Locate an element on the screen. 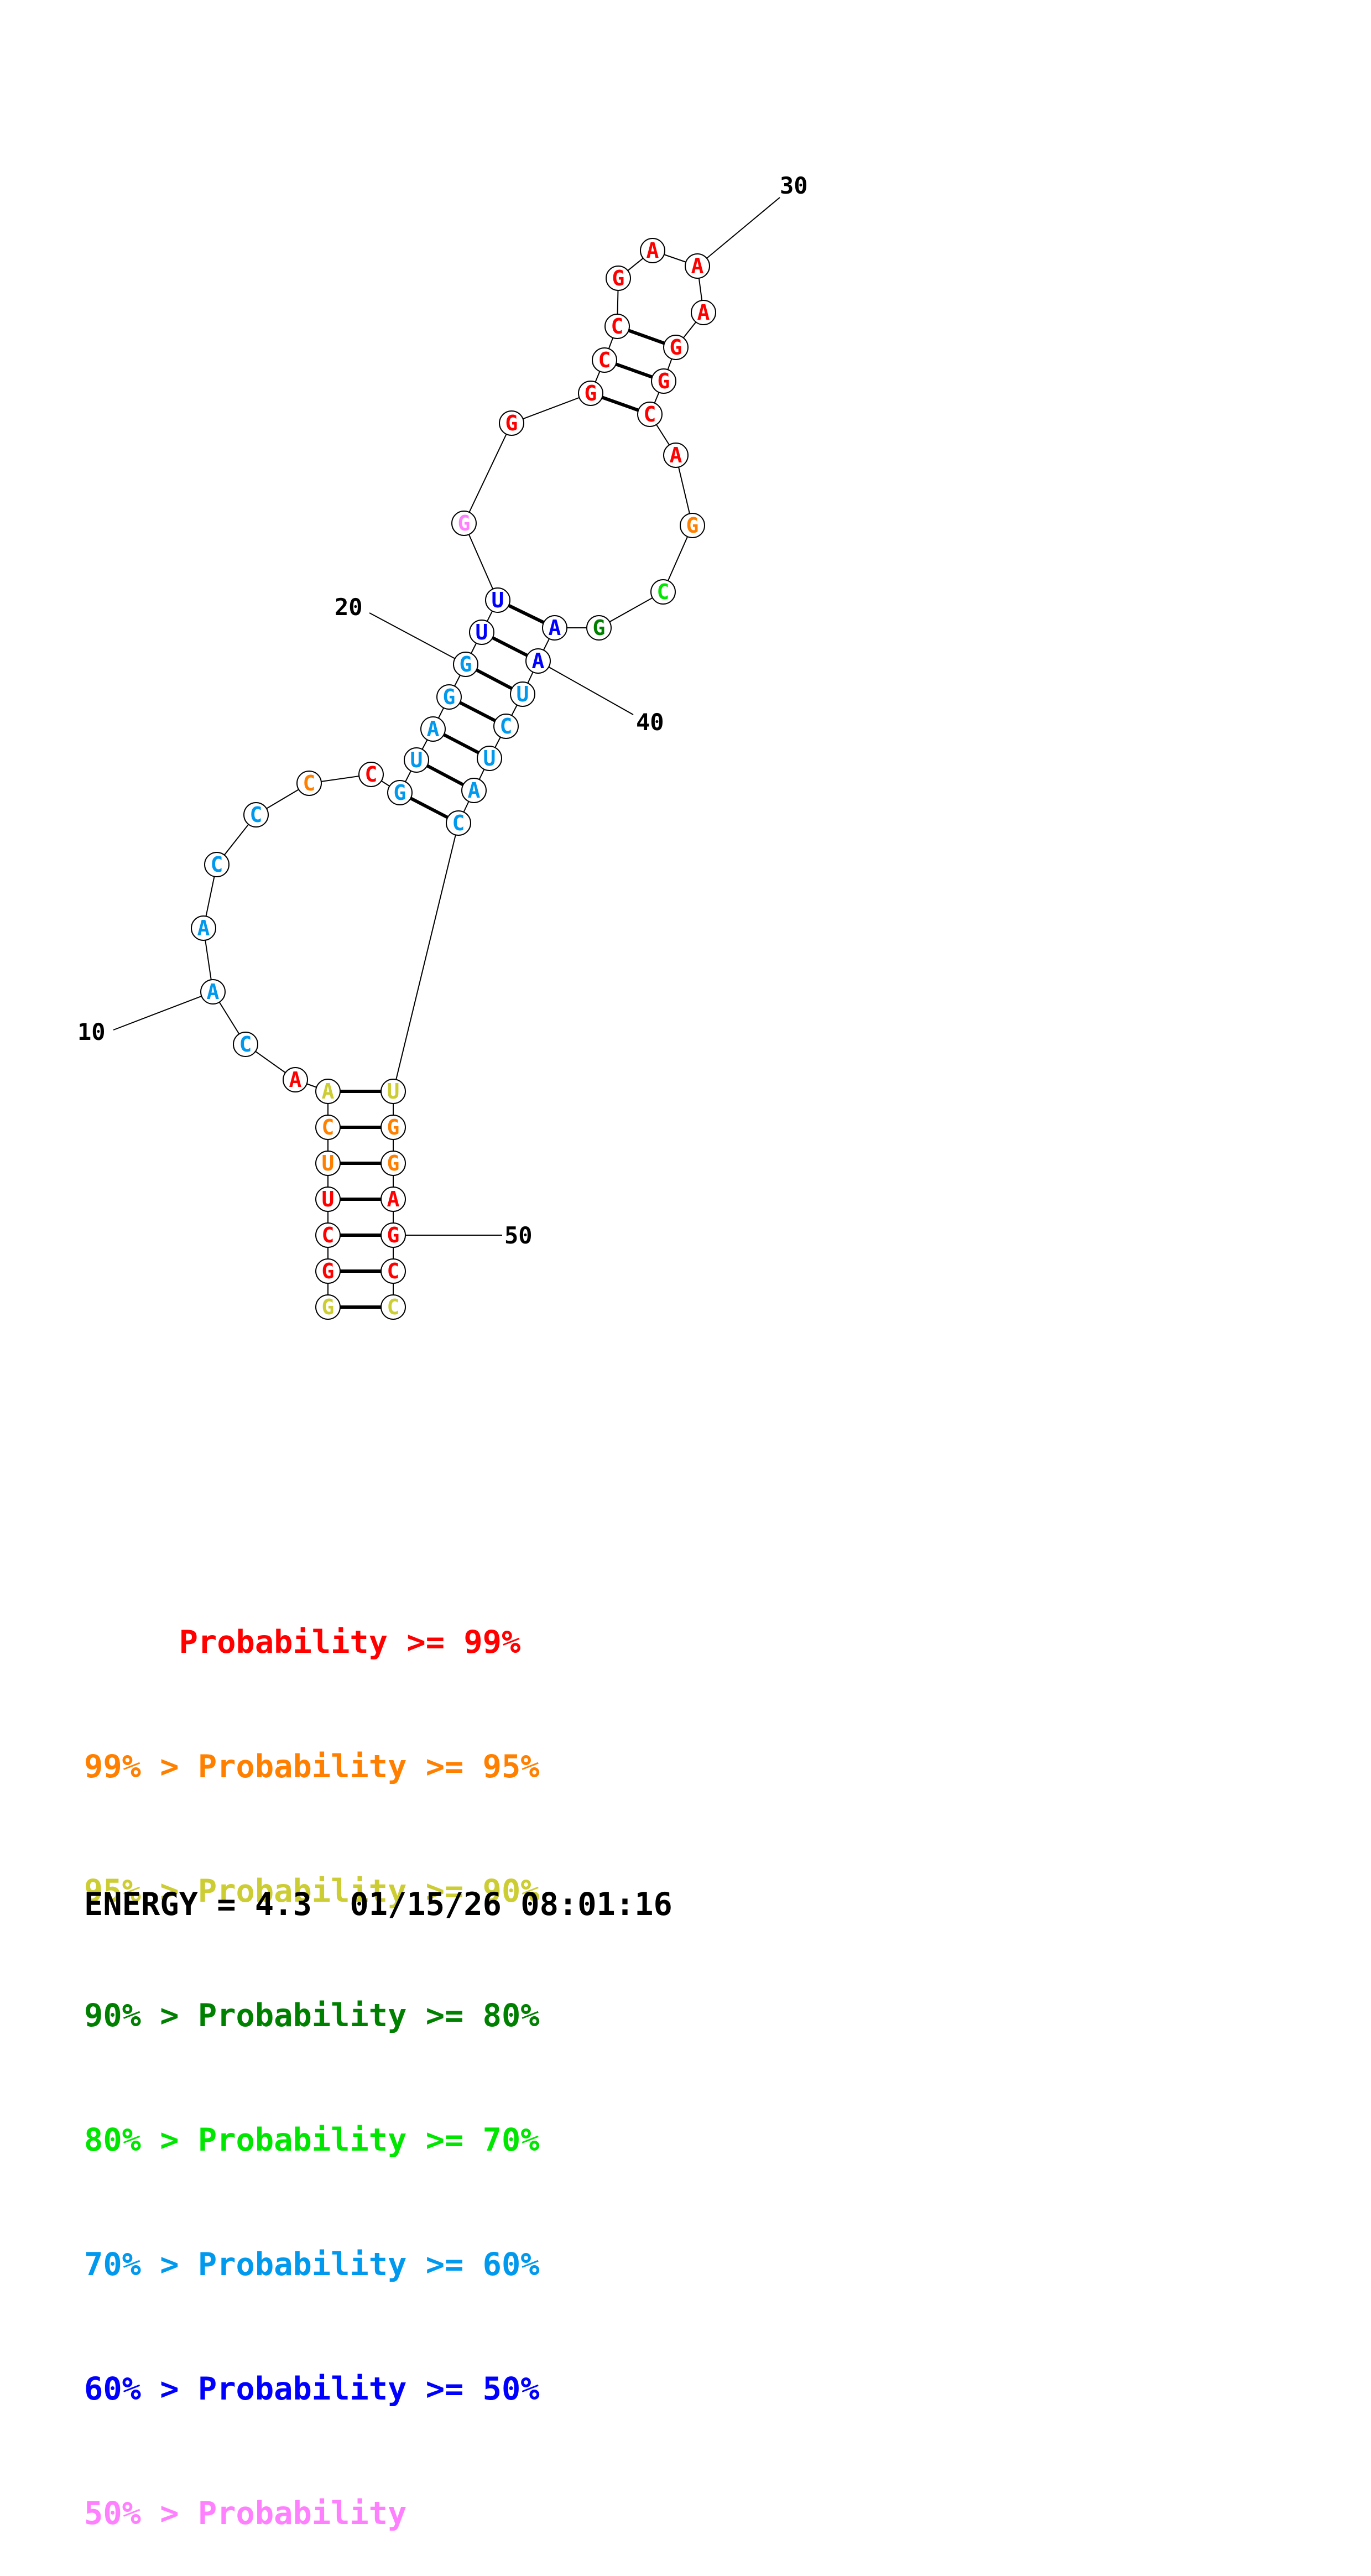 This screenshot has width=1371, height=2576. legend-line-ge99: Probability >= 99% is located at coordinates (302, 1643).